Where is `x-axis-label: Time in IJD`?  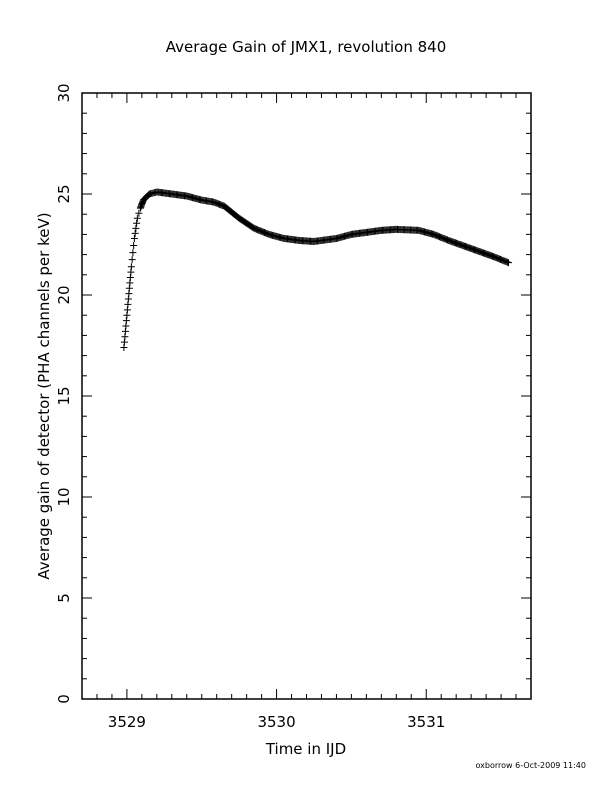
x-axis-label: Time in IJD is located at coordinates (305, 749).